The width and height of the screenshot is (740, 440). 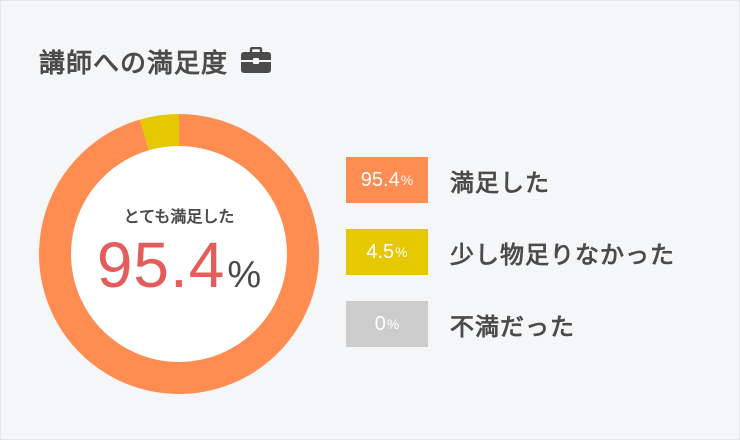 What do you see at coordinates (562, 254) in the screenshot?
I see `legend-label: 少し物足りなかった` at bounding box center [562, 254].